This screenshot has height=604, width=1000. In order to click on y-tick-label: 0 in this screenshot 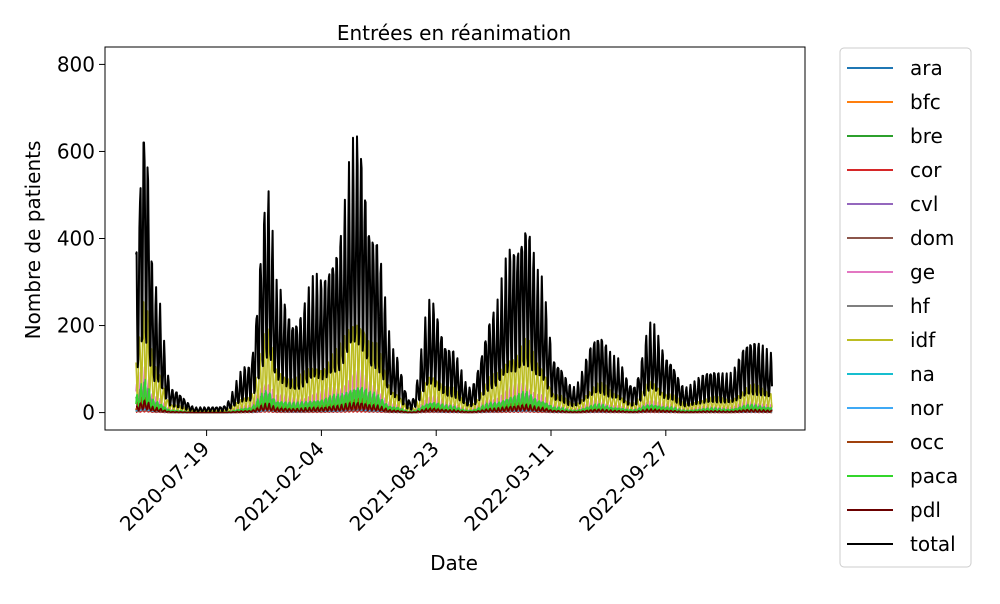, I will do `click(88, 413)`.